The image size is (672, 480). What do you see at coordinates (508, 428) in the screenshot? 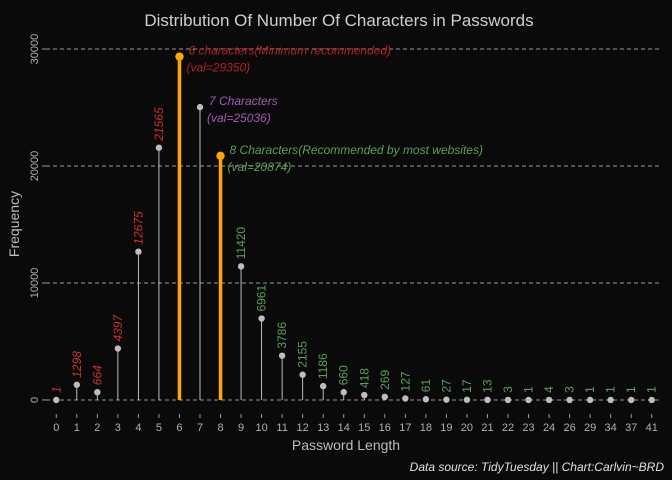
I see `x-tick-label: 22` at bounding box center [508, 428].